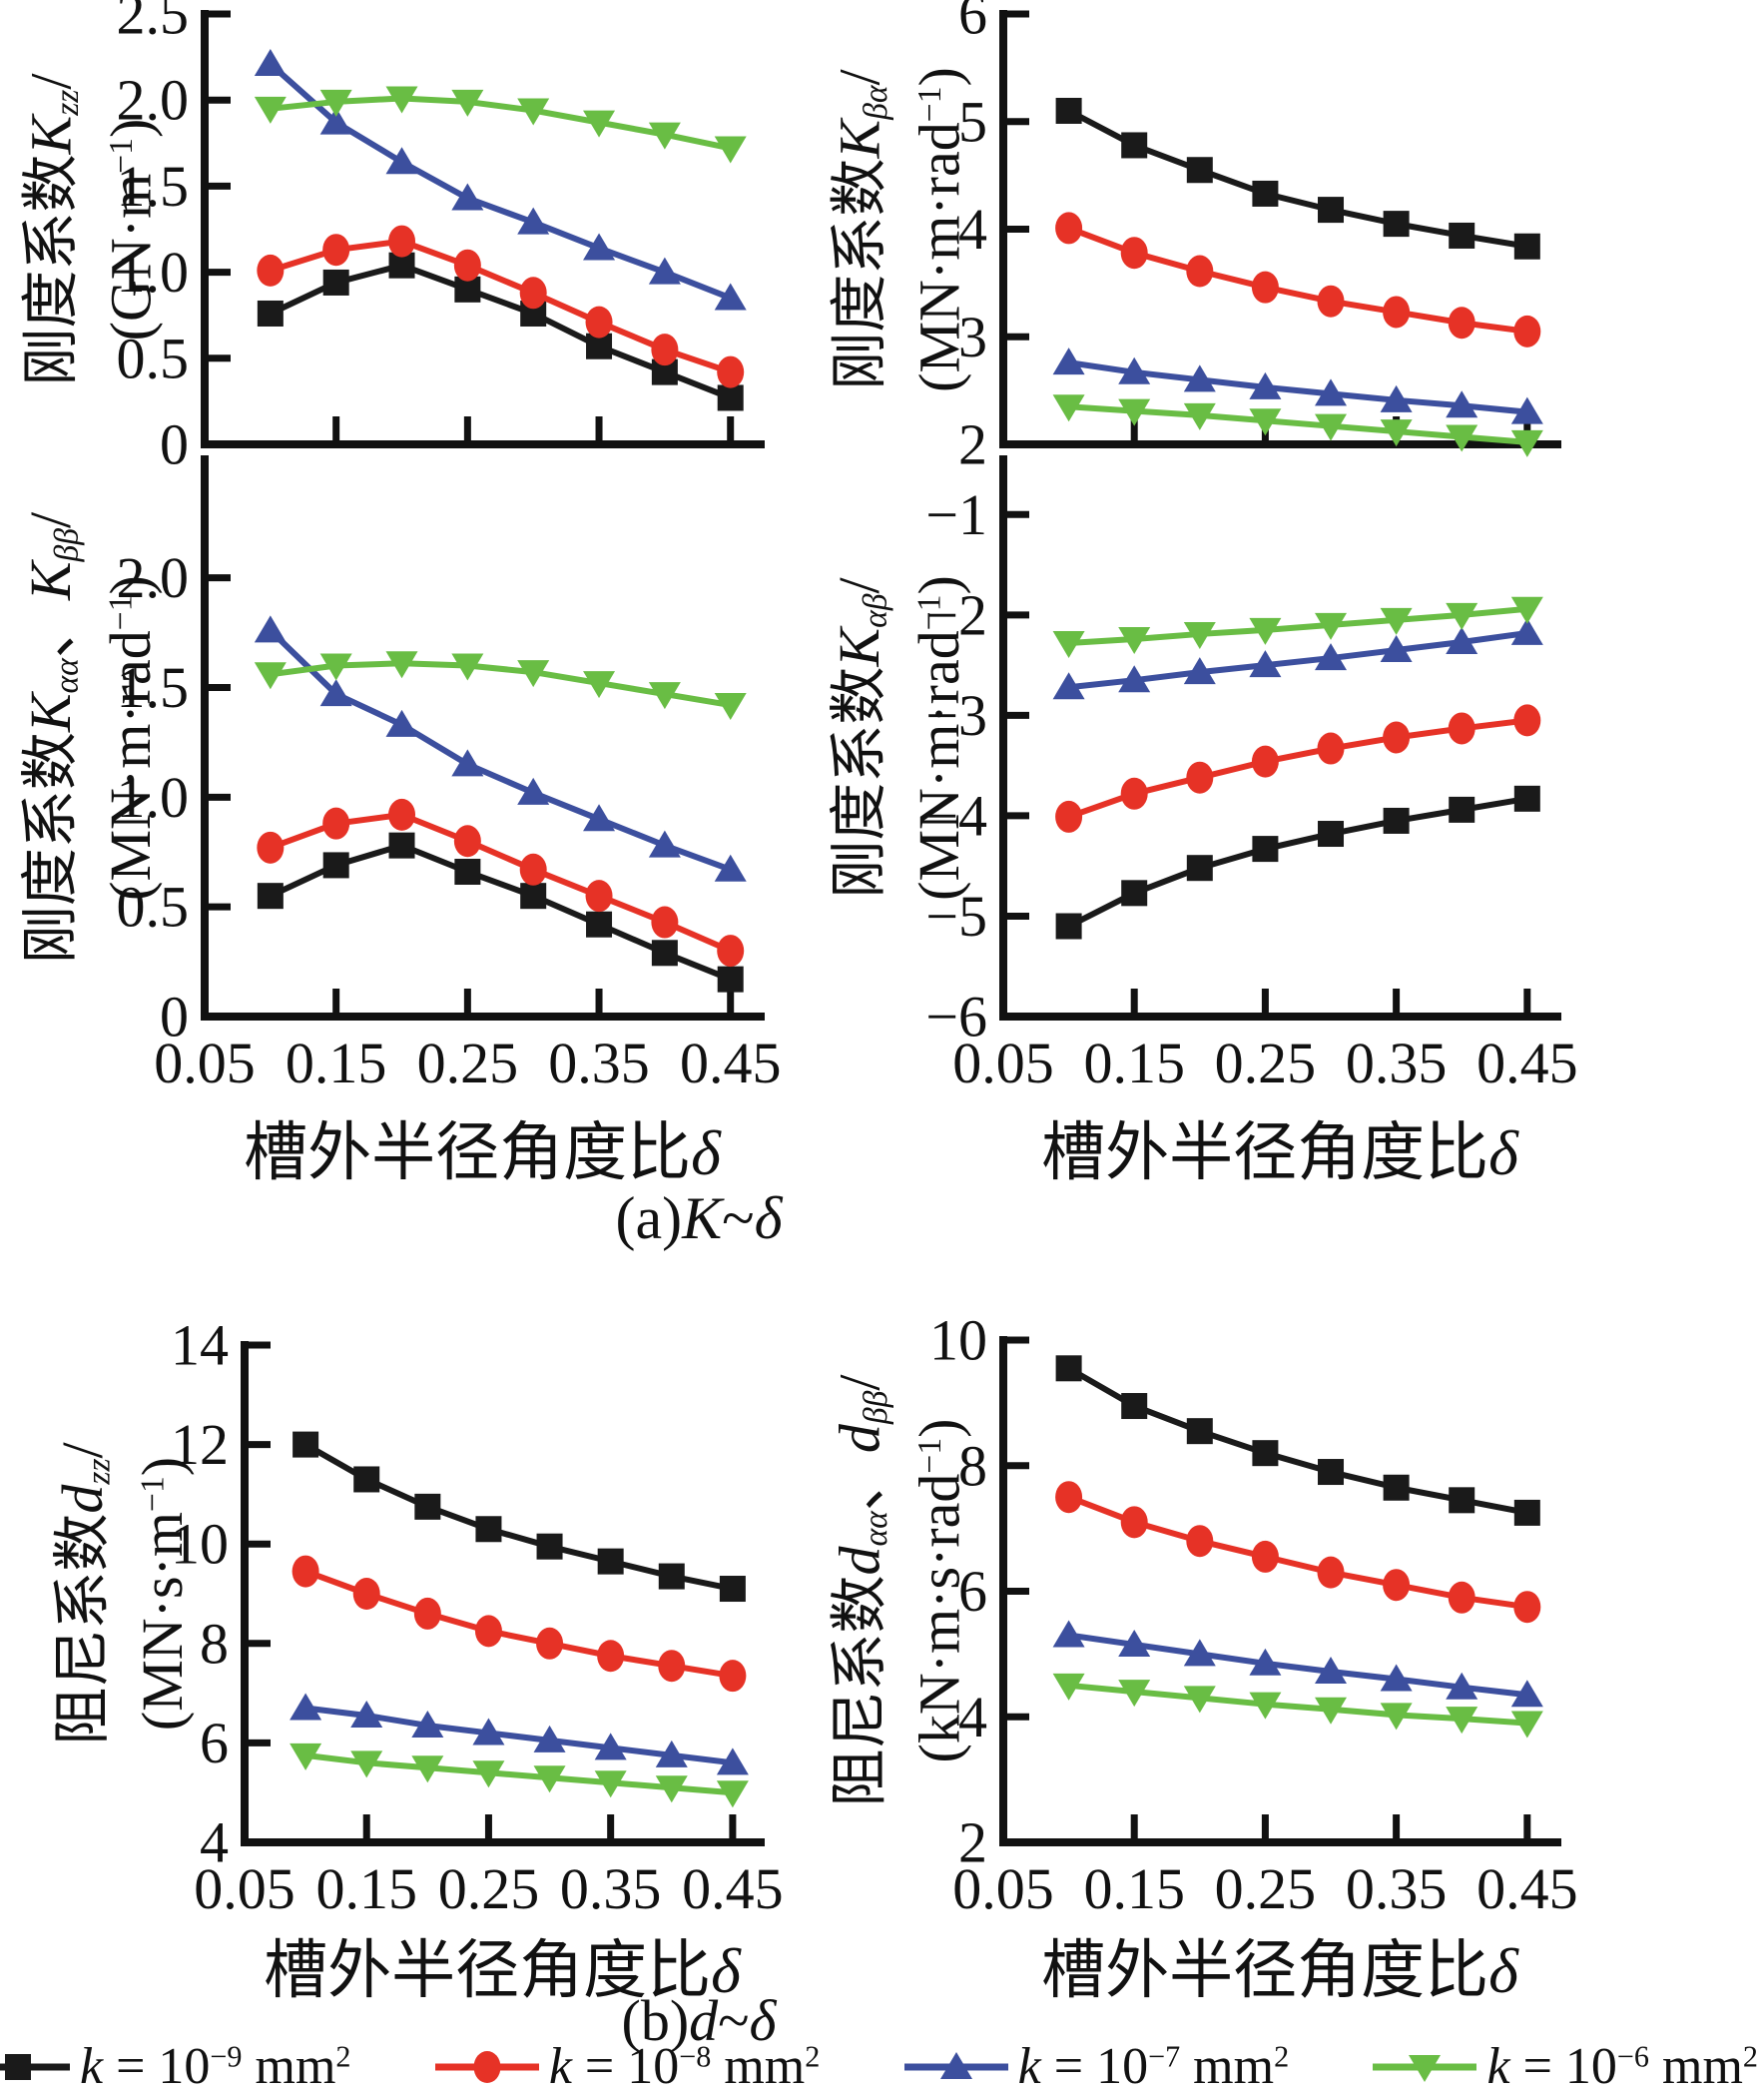  I want to click on panel-kab-chart: −6 −5 −4 −3 −2 −1 0.05 0.15 0.25 0.35 0.45, so click(1251, 775).